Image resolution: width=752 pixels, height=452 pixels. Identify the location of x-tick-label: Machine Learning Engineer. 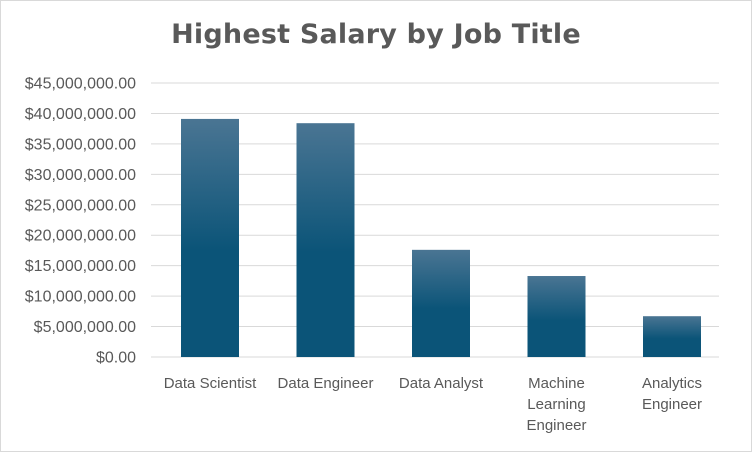
(556, 404).